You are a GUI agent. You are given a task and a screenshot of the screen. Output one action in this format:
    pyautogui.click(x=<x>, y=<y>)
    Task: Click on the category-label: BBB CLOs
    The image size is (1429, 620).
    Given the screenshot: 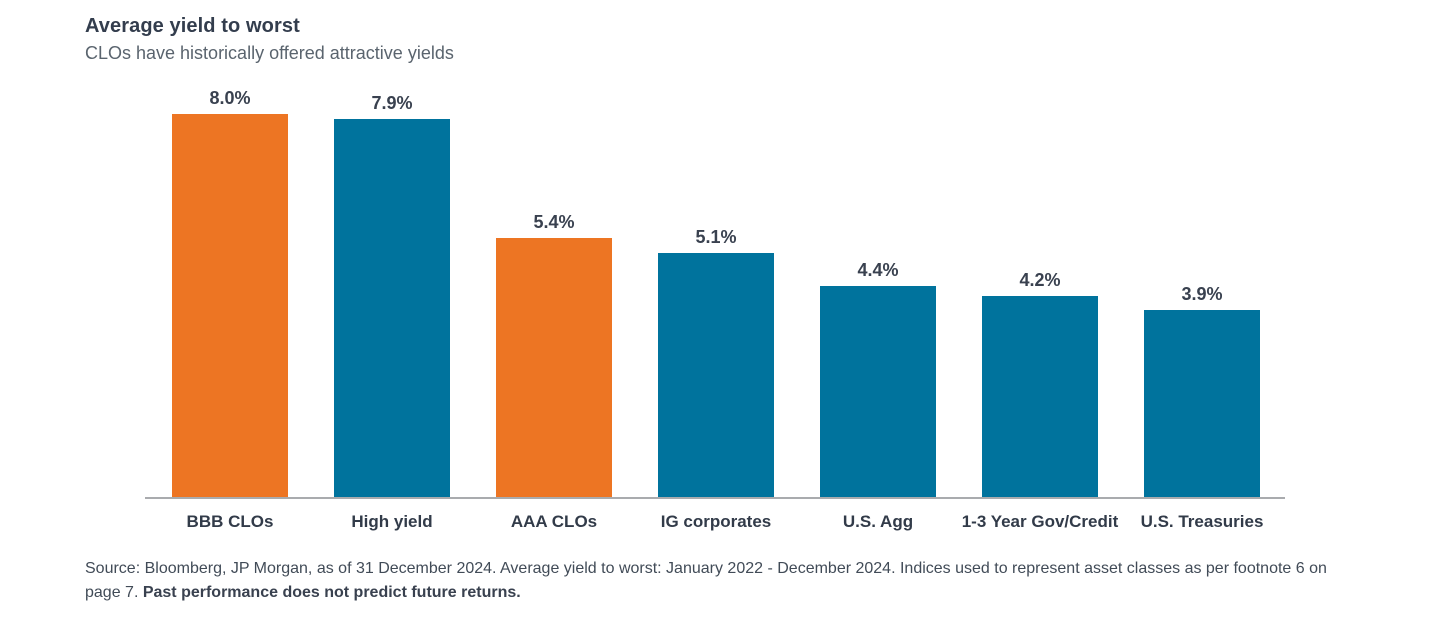 What is the action you would take?
    pyautogui.click(x=230, y=521)
    